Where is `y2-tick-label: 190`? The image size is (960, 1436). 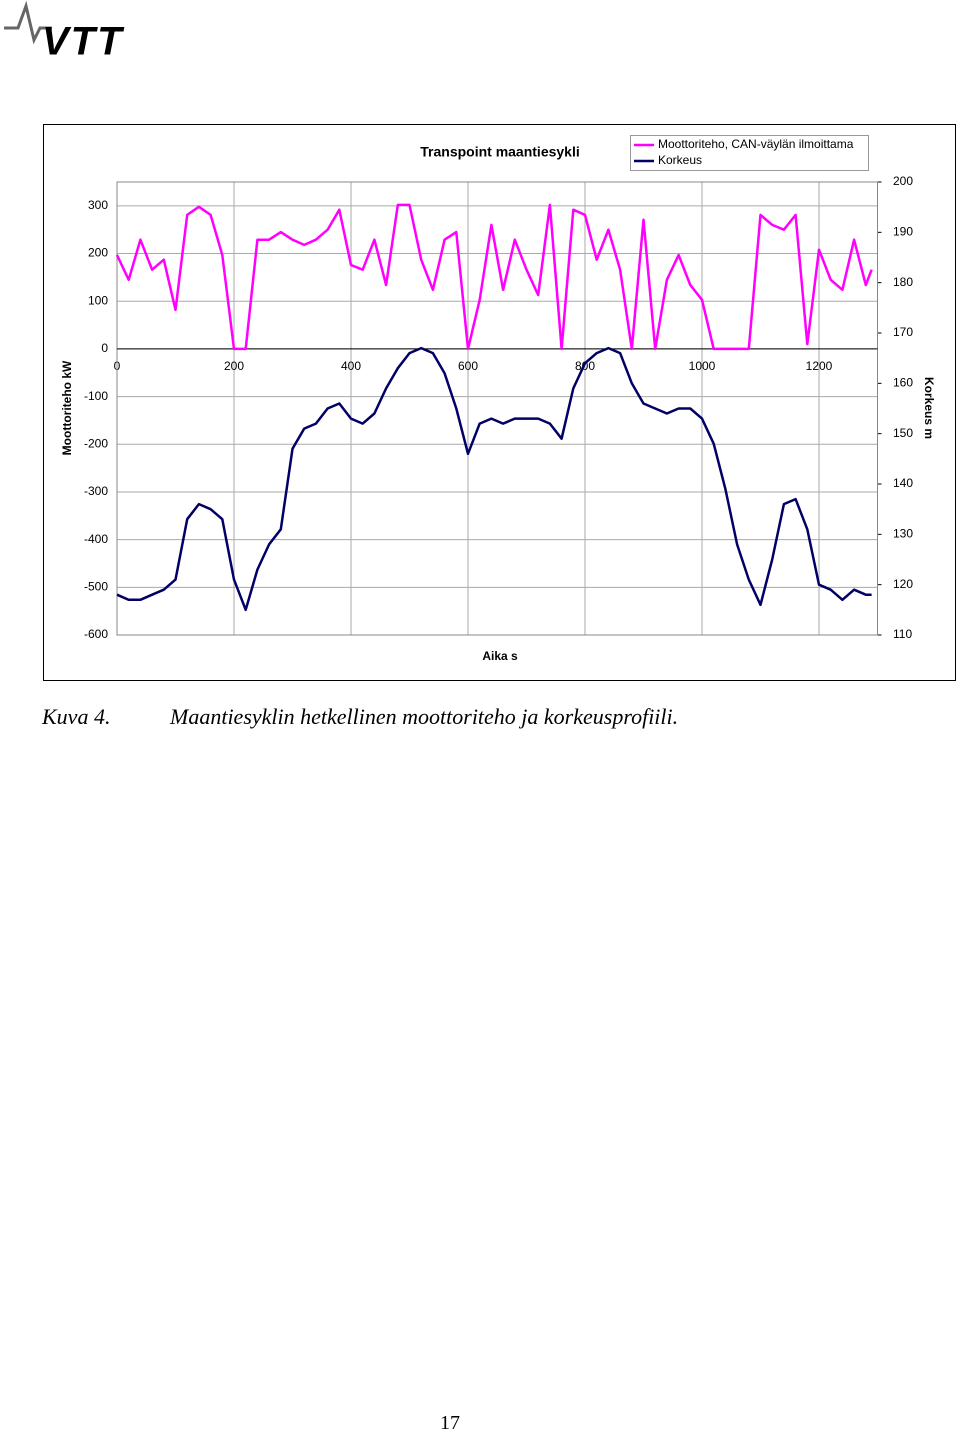
y2-tick-label: 190 is located at coordinates (903, 232).